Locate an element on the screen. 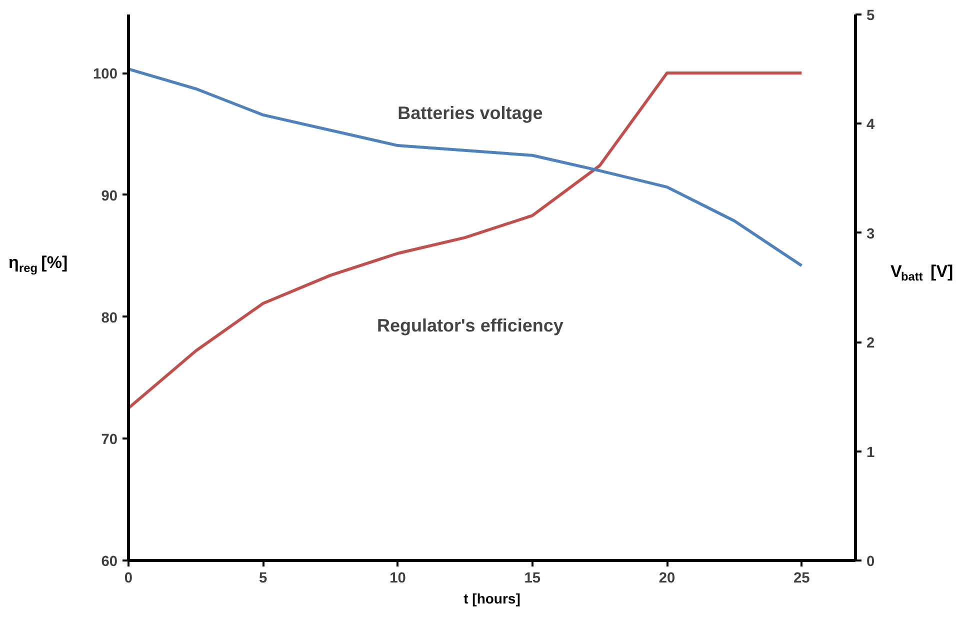 The image size is (958, 623). x-tick-label: 0 is located at coordinates (128, 578).